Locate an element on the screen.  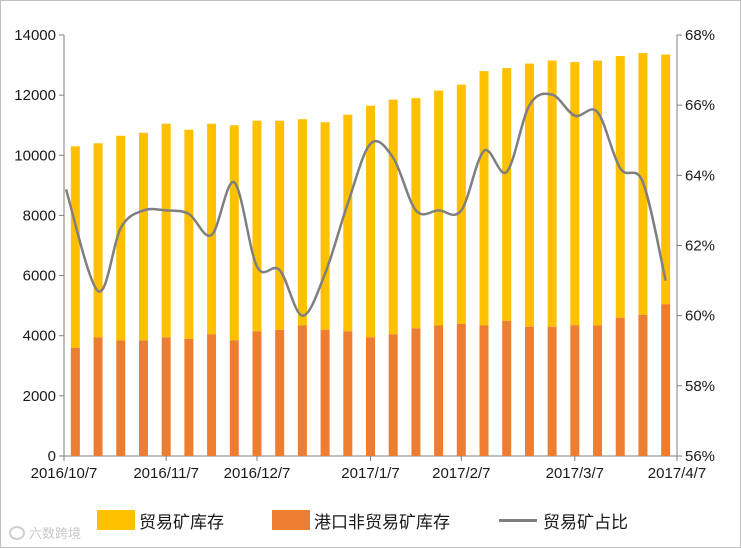
y-right-tick-label: 68% is located at coordinates (700, 35).